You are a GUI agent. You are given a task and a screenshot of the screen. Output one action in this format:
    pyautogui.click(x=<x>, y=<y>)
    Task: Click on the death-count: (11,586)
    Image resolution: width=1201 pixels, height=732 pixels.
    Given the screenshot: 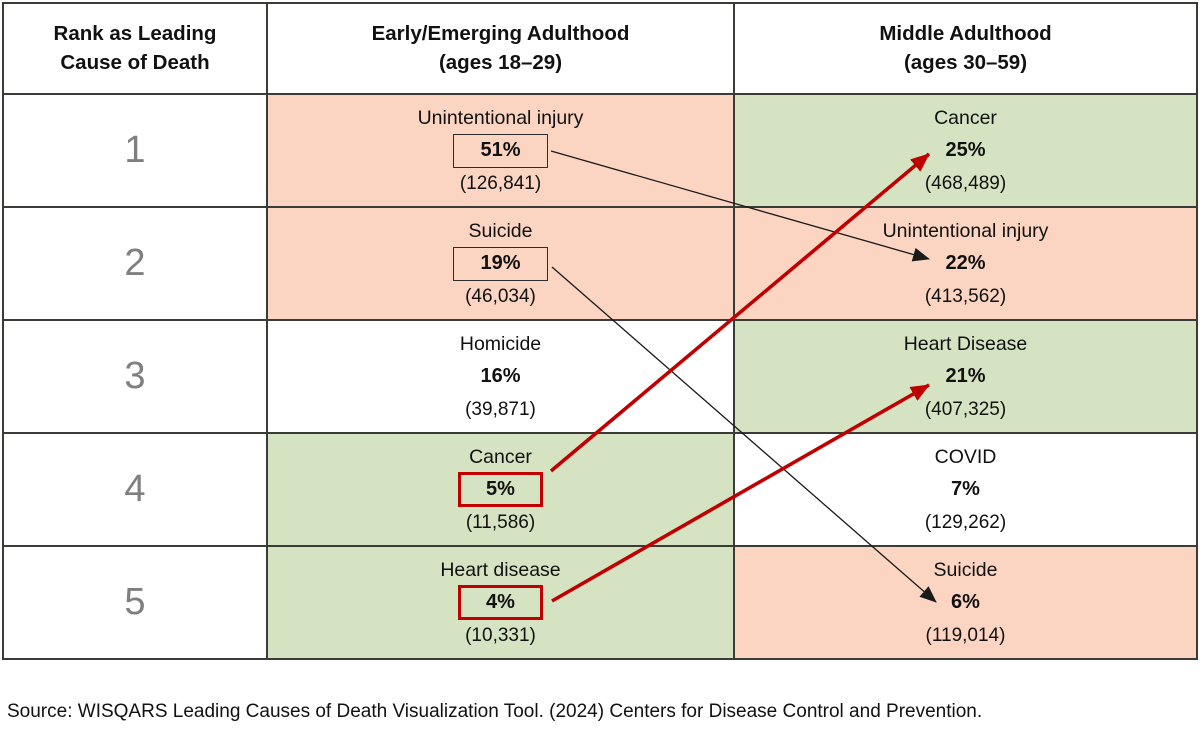 What is the action you would take?
    pyautogui.click(x=500, y=522)
    